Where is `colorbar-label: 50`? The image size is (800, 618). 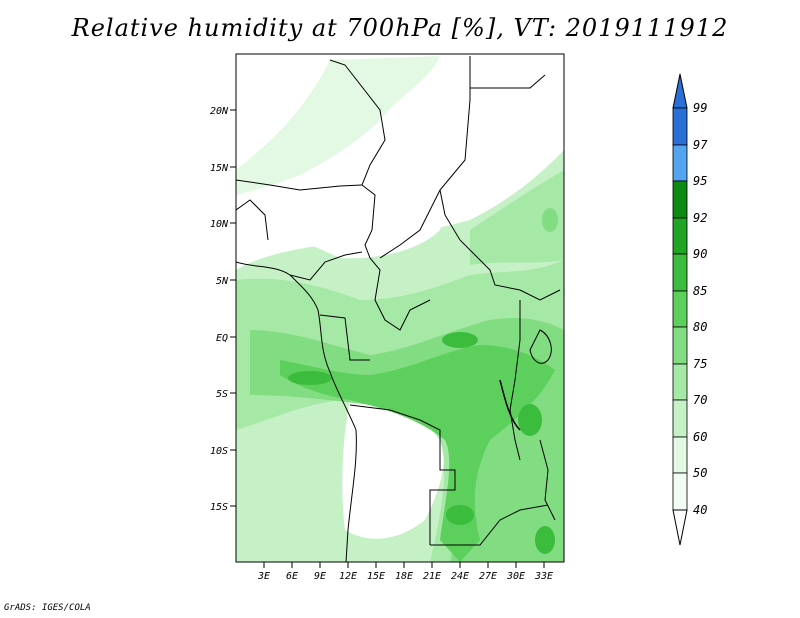
colorbar-label: 50 is located at coordinates (700, 473).